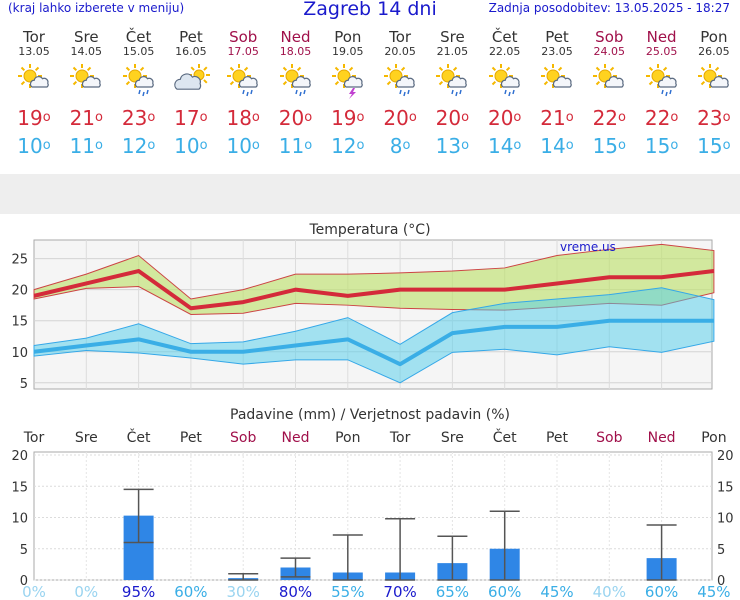 The image size is (740, 600). Describe the element at coordinates (191, 93) in the screenshot. I see `forecast-day: Pet 16.05 17o 10o` at that location.